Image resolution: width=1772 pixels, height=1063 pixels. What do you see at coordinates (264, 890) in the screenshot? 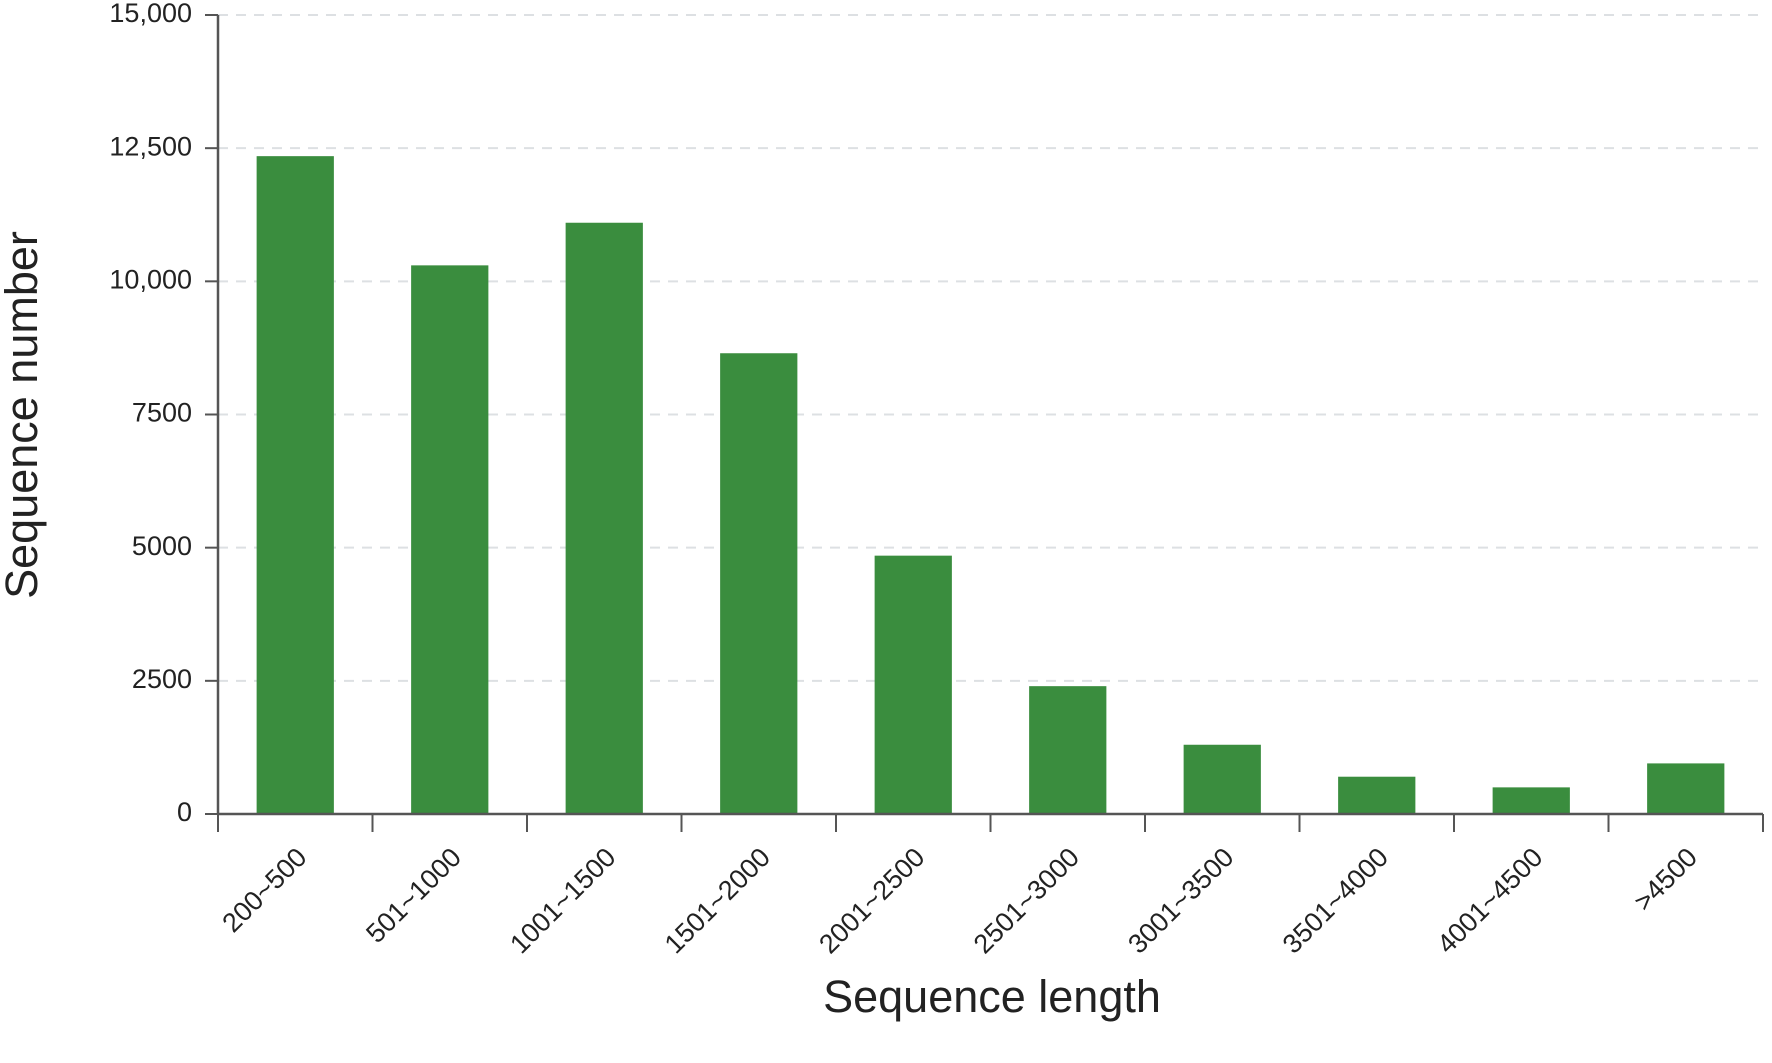
I see `x-tick-label: 200~500` at bounding box center [264, 890].